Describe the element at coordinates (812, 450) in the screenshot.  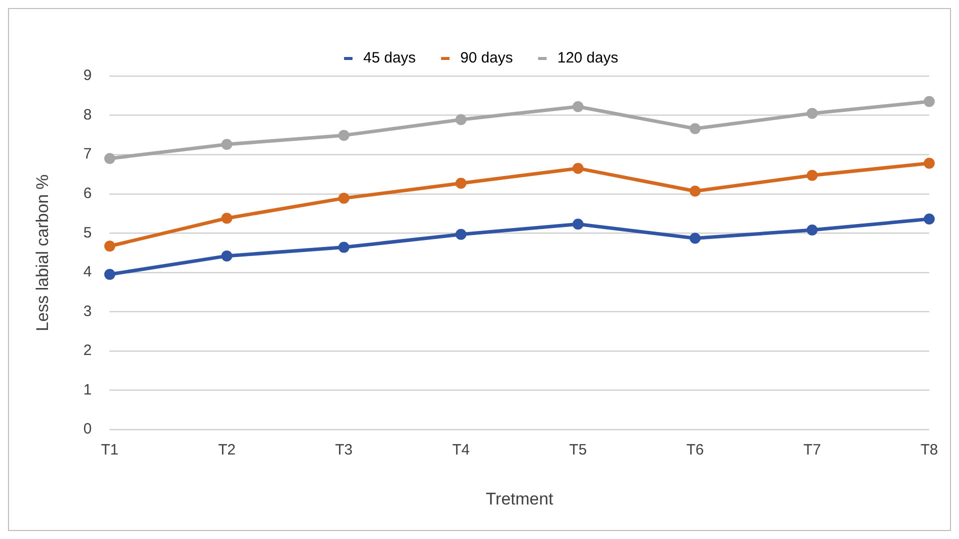
I see `x-tick-label: T7` at that location.